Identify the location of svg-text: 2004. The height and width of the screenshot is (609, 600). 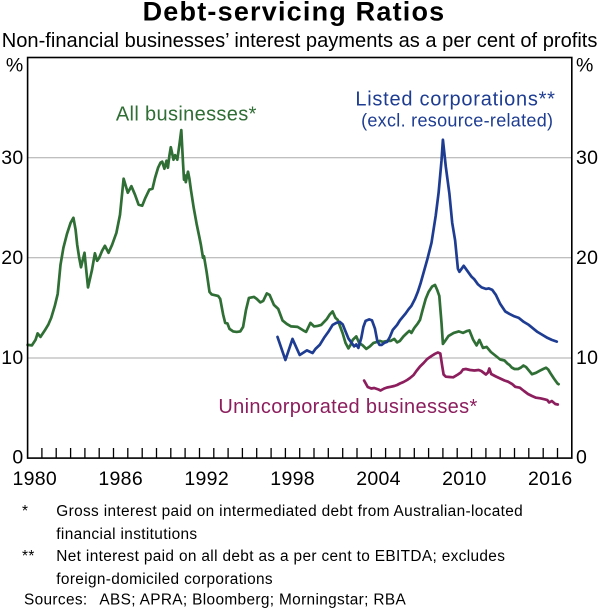
(378, 479).